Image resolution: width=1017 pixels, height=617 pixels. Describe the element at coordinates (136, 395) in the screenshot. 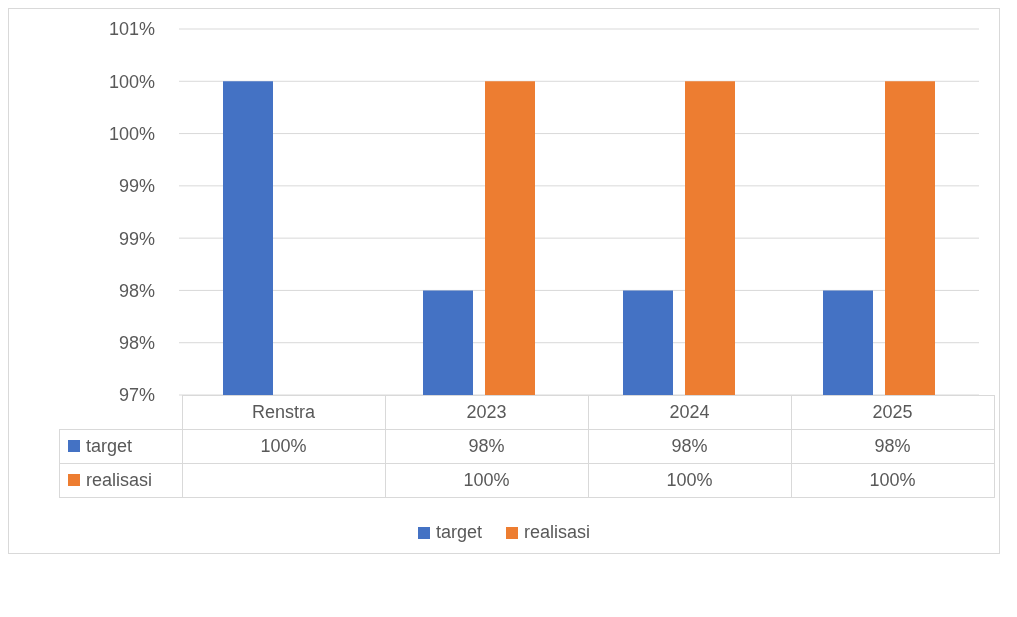

I see `y-tick-label: 97%` at that location.